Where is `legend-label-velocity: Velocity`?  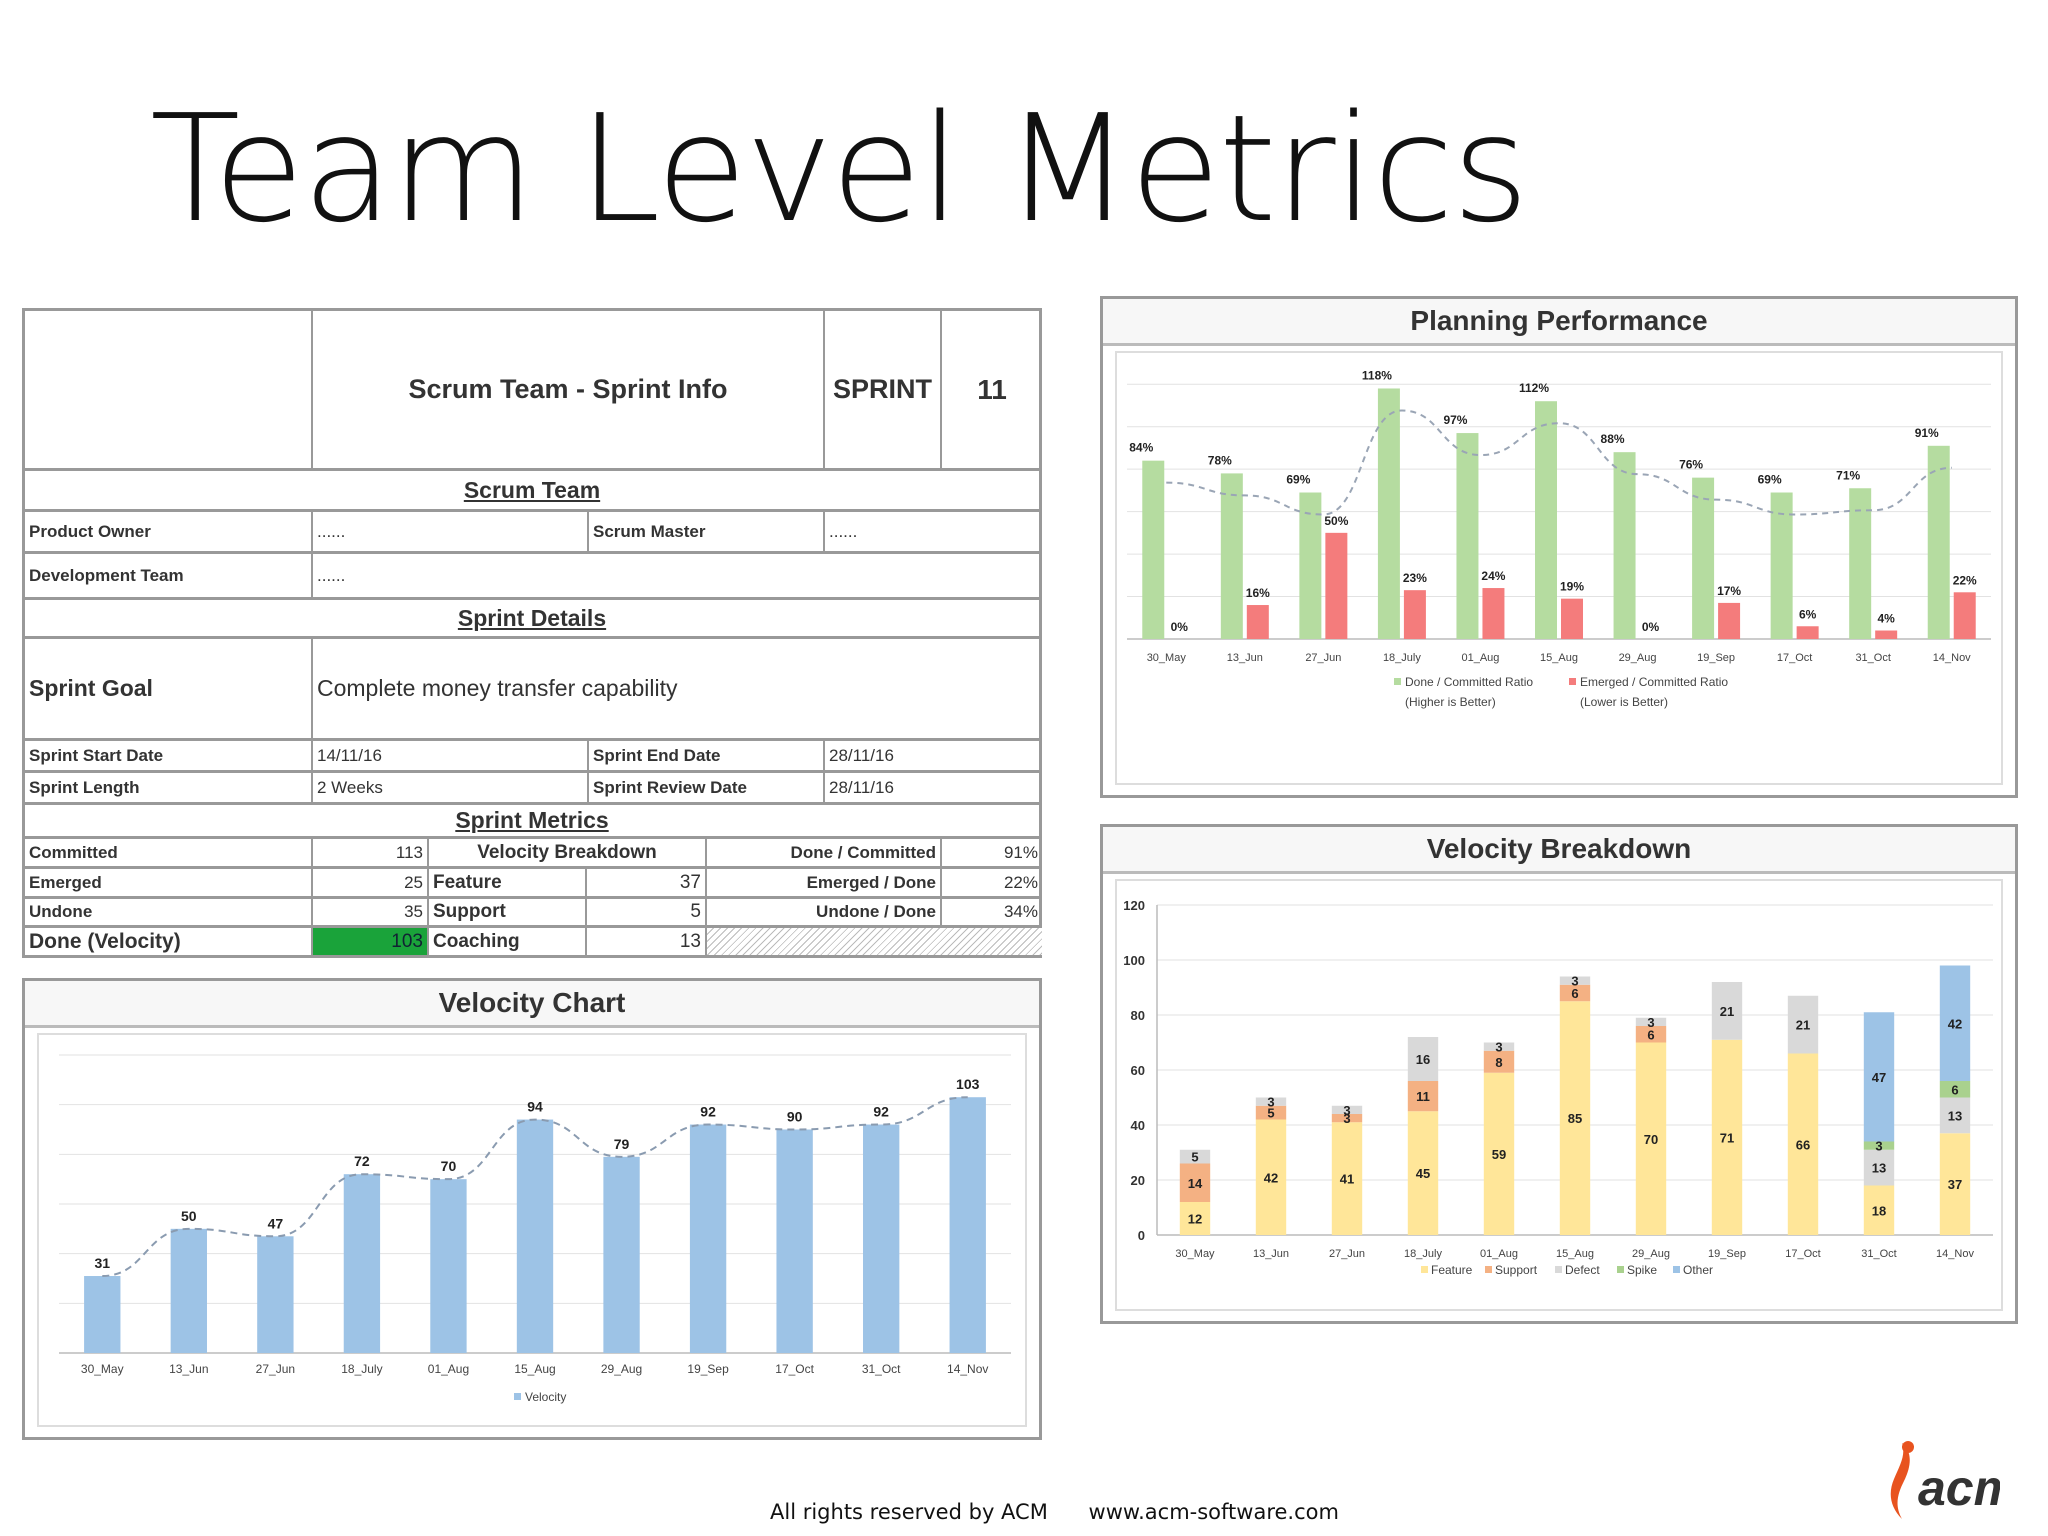 legend-label-velocity: Velocity is located at coordinates (545, 1397).